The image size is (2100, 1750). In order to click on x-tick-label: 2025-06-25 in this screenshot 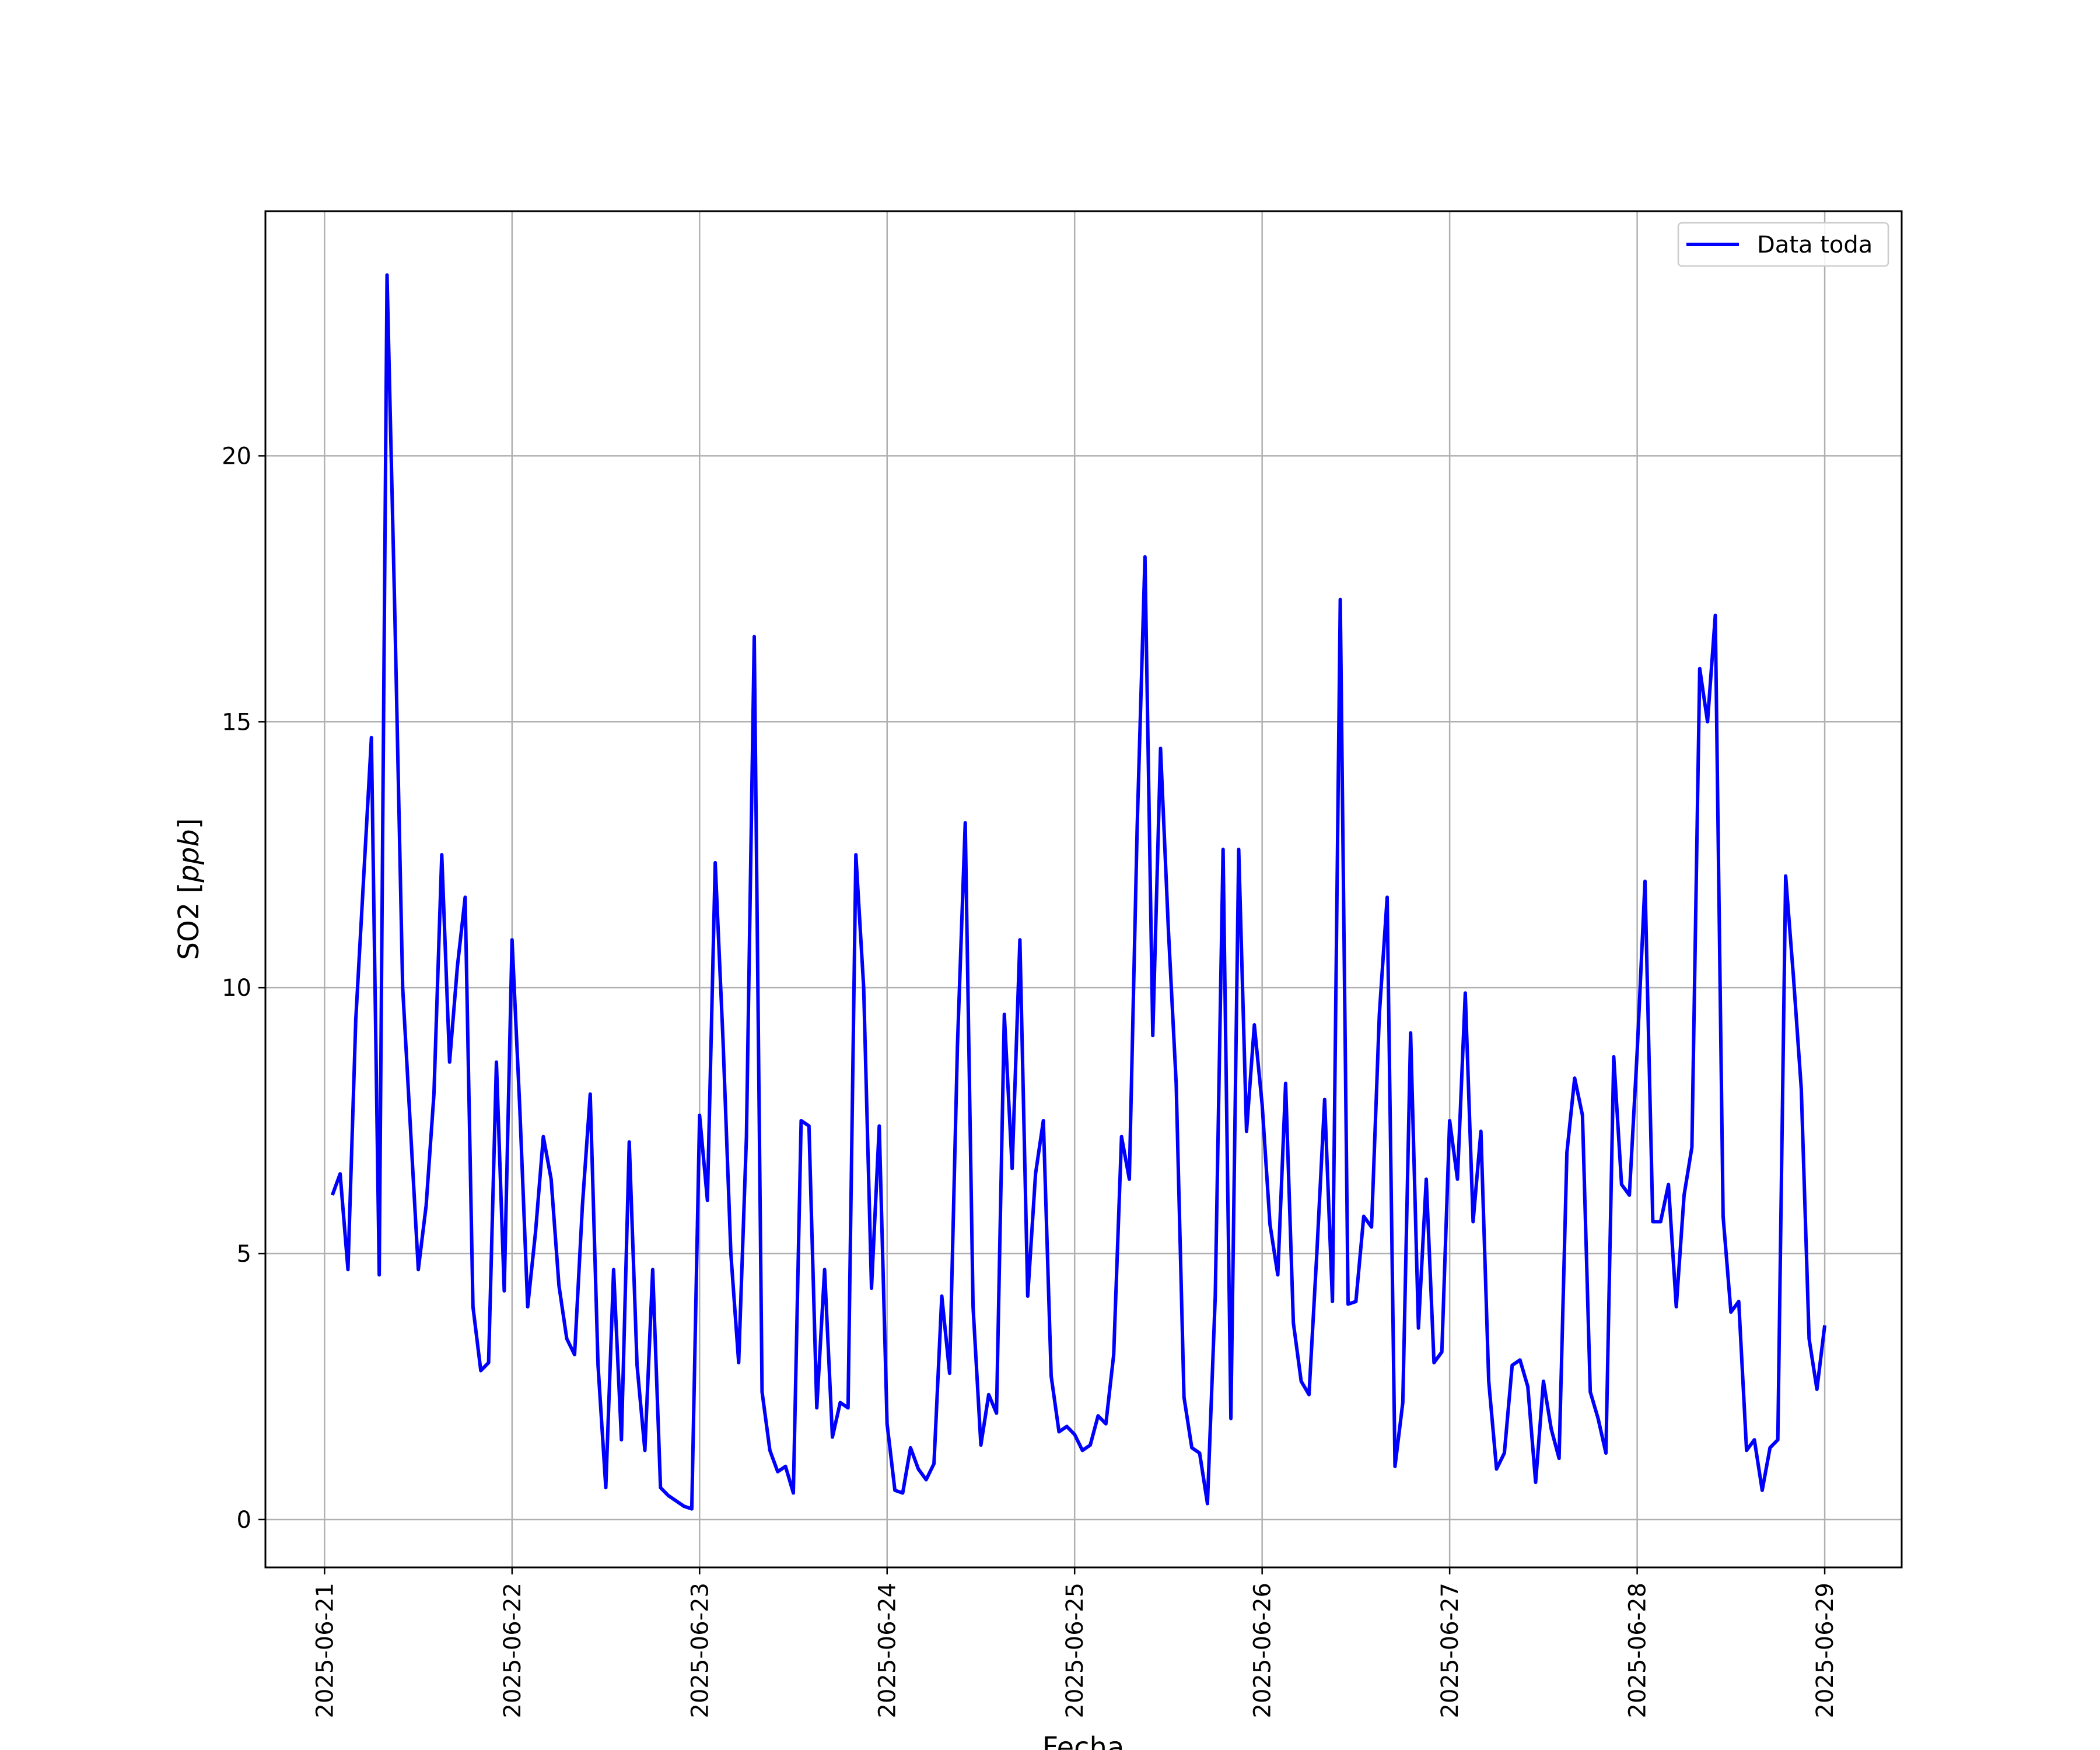, I will do `click(1075, 1650)`.